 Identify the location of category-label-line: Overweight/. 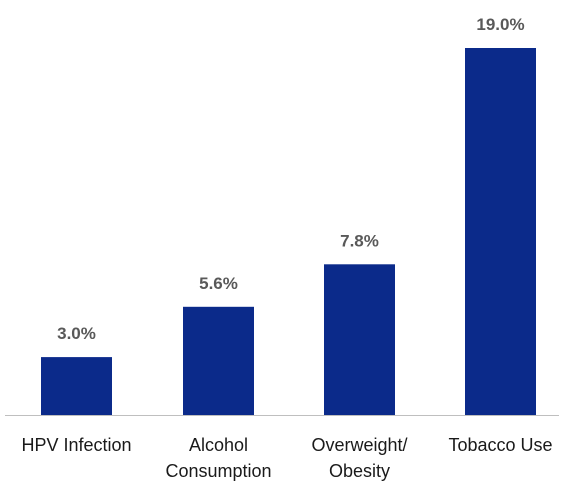
(359, 445).